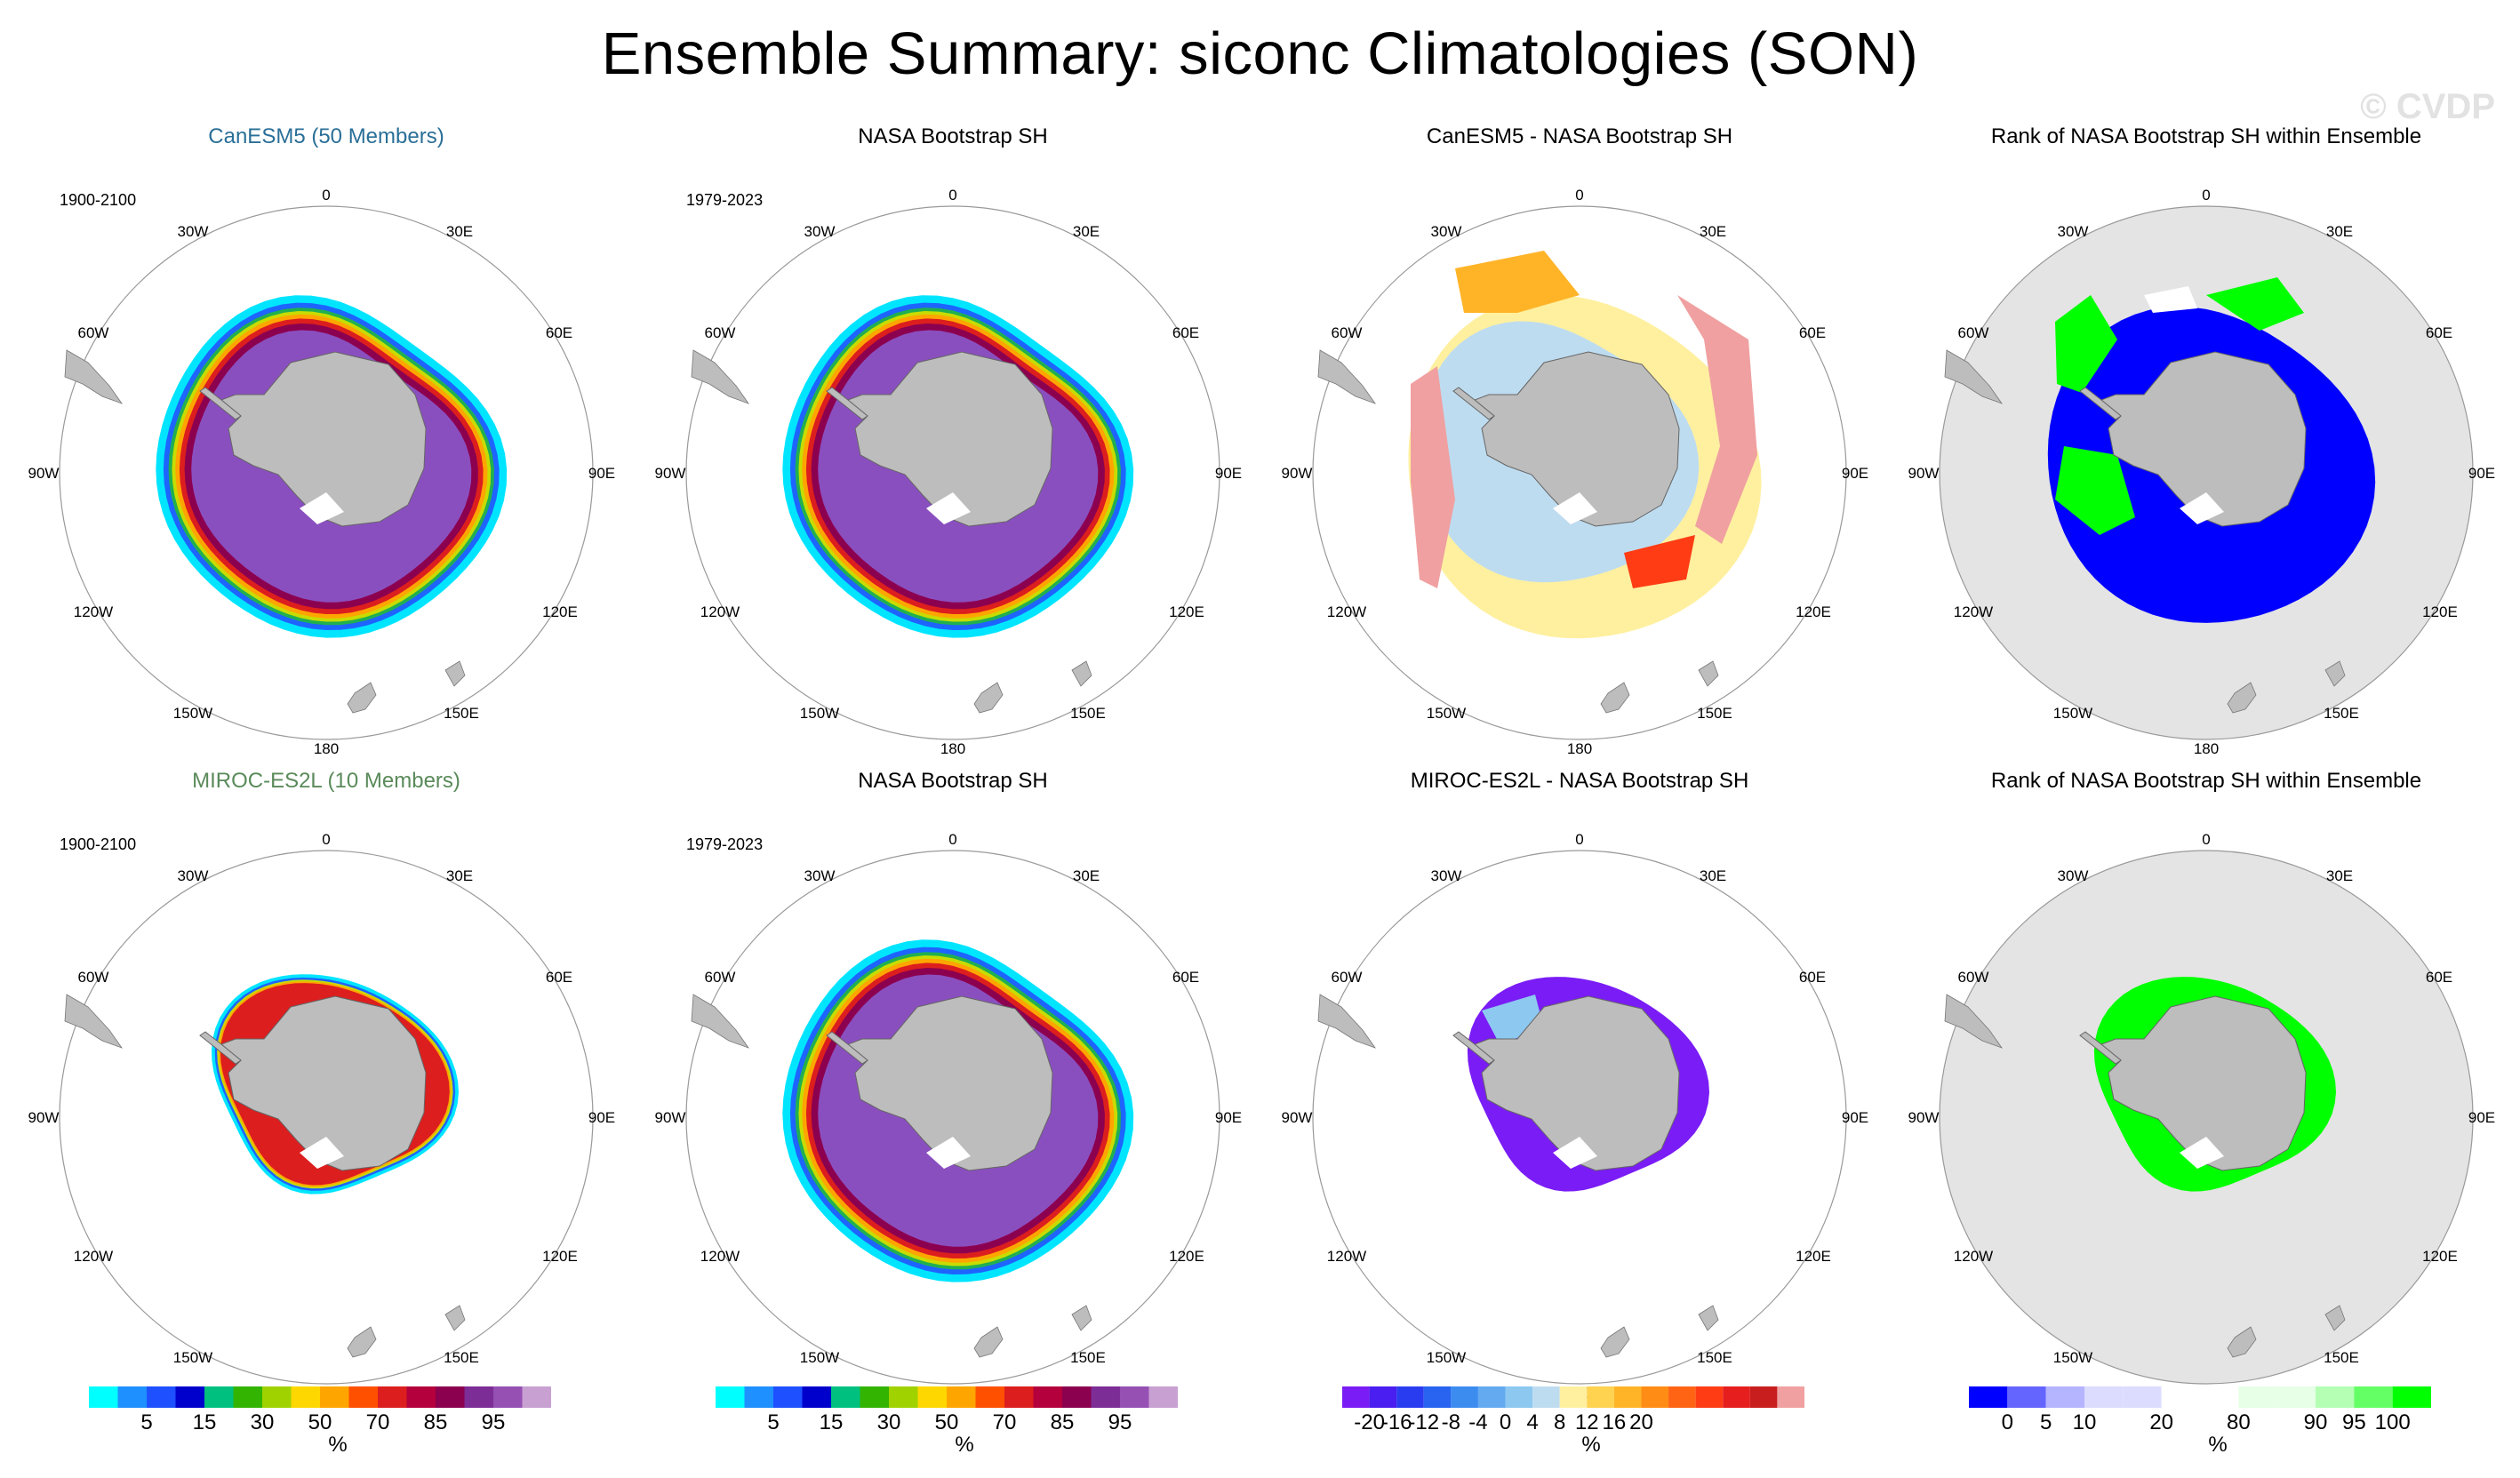  Describe the element at coordinates (832, 1420) in the screenshot. I see `colorbar-tick-label: 15` at that location.